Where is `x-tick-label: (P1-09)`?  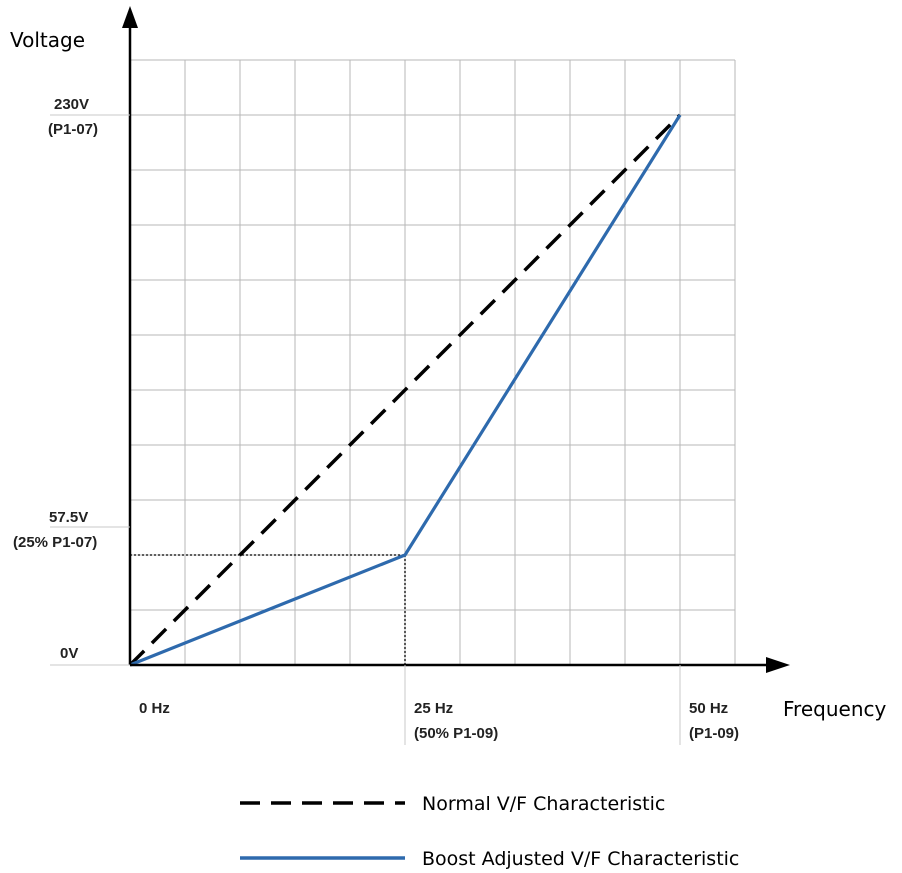 x-tick-label: (P1-09) is located at coordinates (714, 733).